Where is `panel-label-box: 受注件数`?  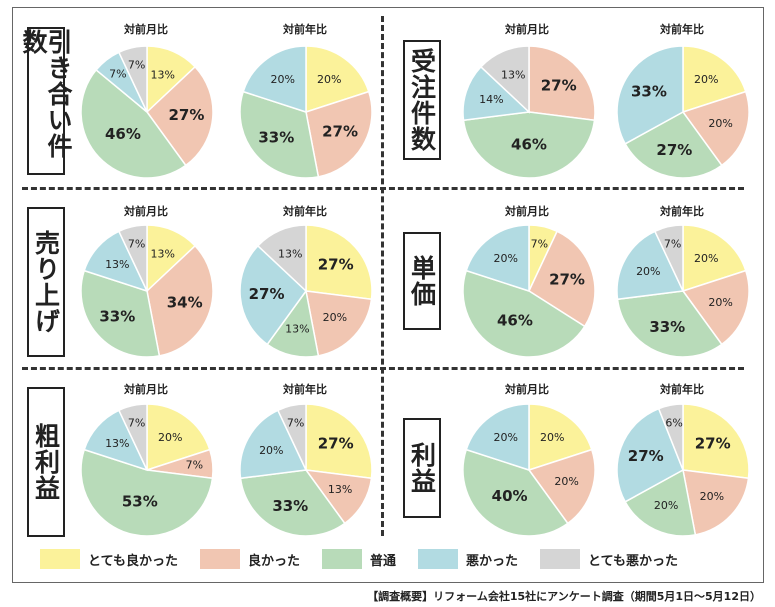
panel-label-box: 受注件数 is located at coordinates (422, 100).